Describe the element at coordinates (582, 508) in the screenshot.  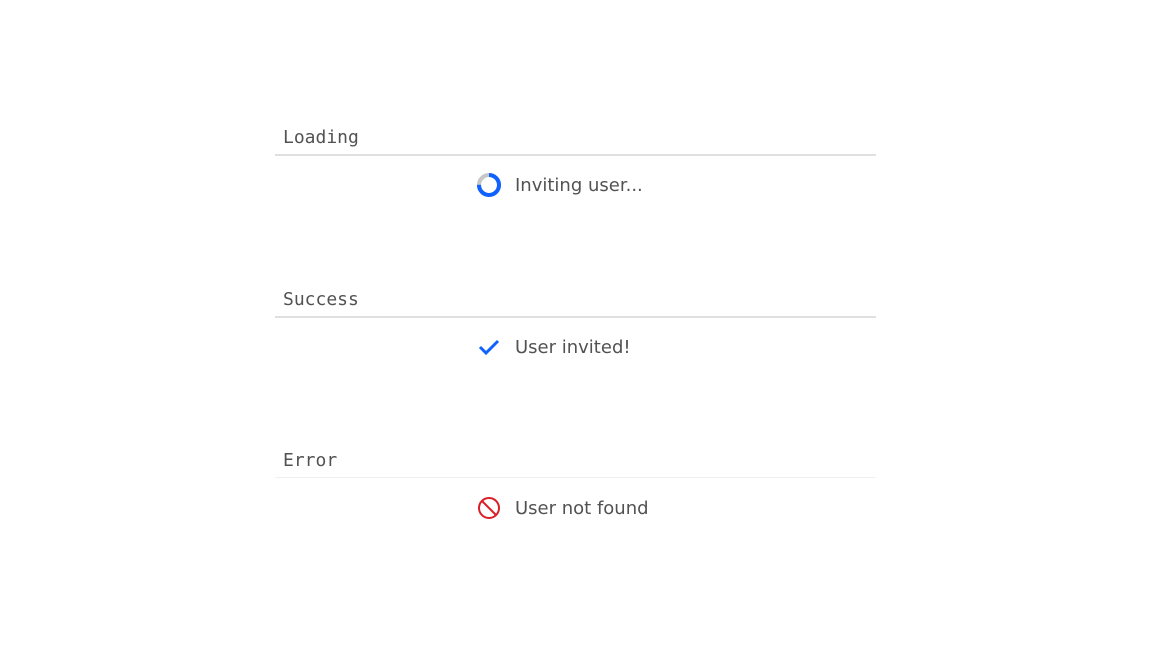
I see `status-message: User not found` at that location.